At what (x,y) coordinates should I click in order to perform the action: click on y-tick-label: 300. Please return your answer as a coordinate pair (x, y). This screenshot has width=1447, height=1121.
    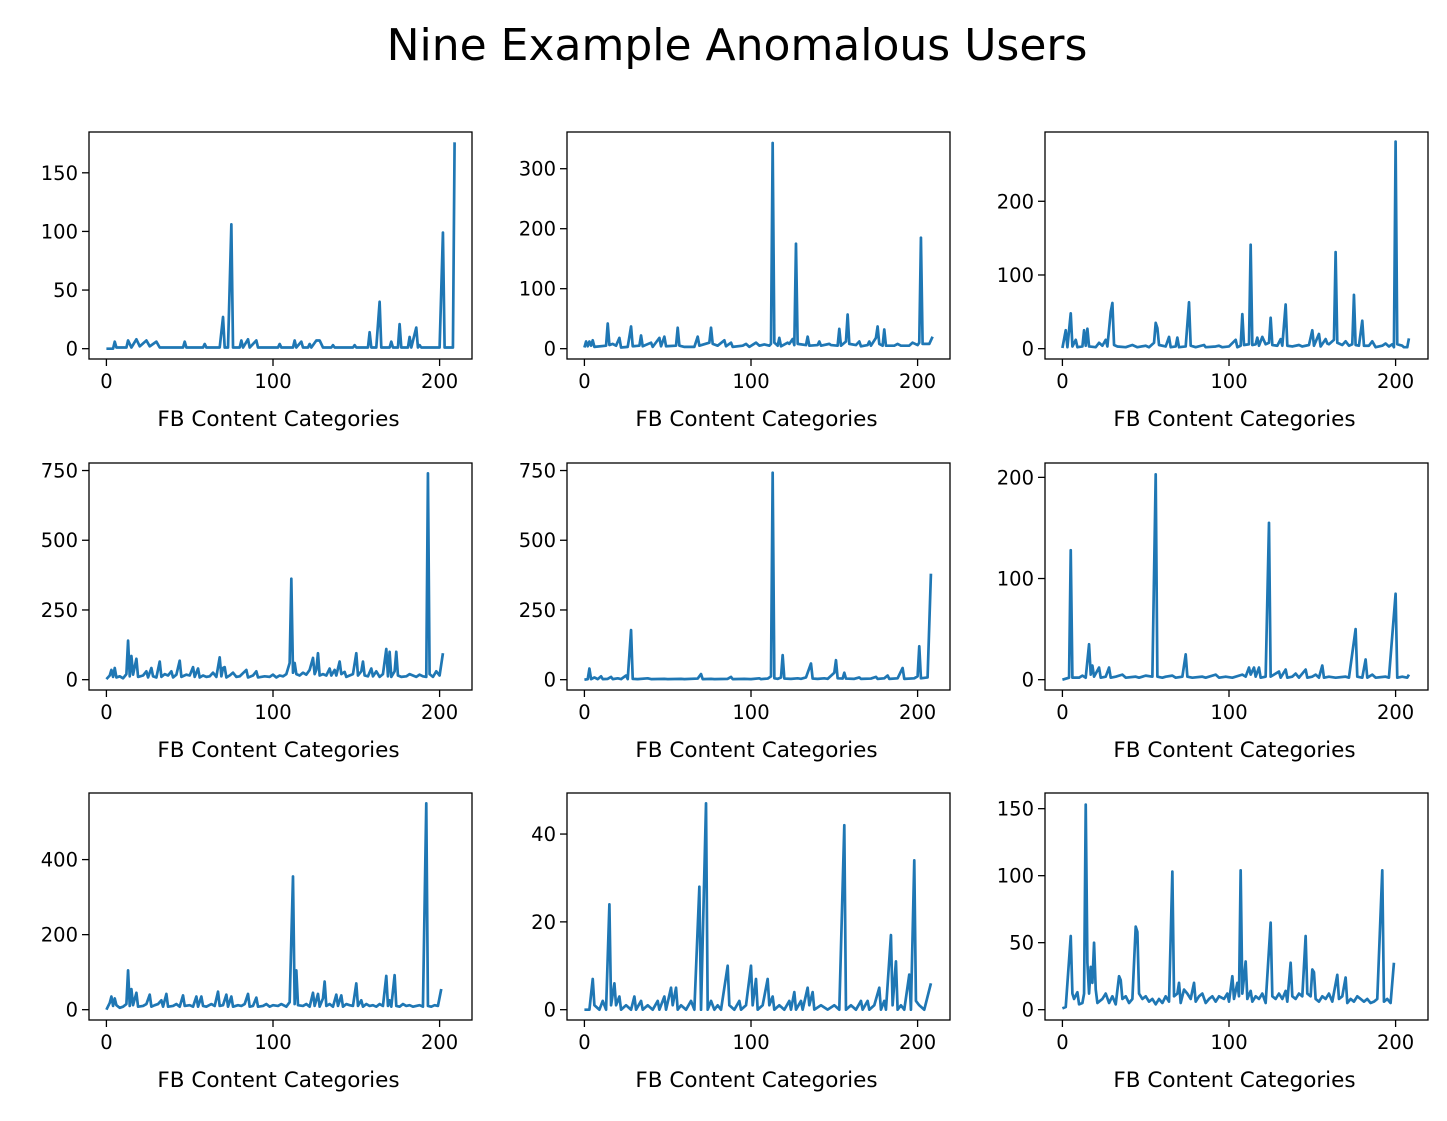
    Looking at the image, I should click on (537, 169).